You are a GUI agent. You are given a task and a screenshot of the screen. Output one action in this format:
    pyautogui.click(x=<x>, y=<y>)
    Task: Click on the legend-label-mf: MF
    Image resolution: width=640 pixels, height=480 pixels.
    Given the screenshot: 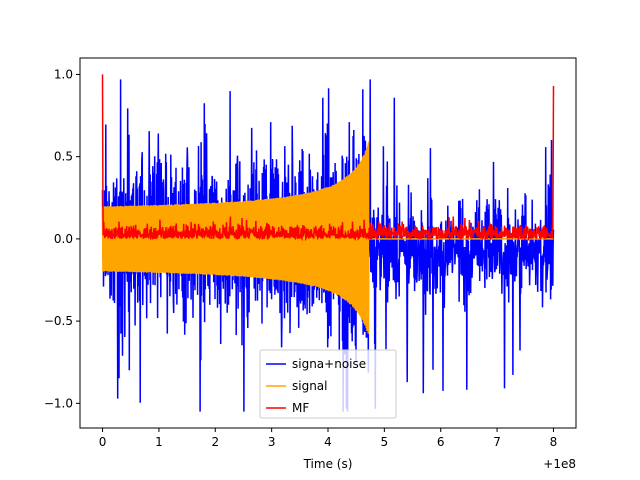 What is the action you would take?
    pyautogui.click(x=300, y=408)
    